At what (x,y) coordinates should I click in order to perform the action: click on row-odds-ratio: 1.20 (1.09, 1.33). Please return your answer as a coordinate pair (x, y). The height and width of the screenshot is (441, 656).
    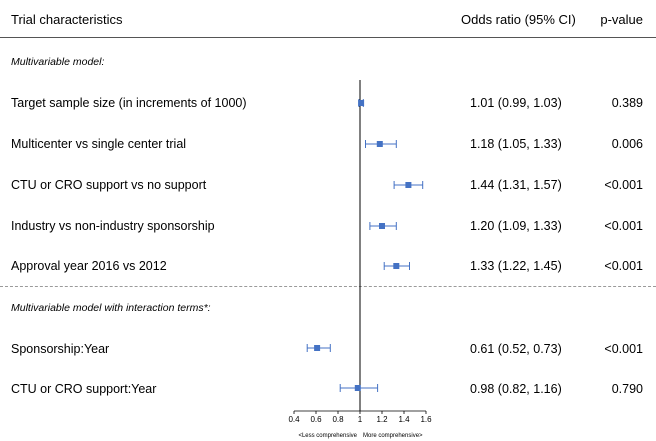
    Looking at the image, I should click on (516, 226).